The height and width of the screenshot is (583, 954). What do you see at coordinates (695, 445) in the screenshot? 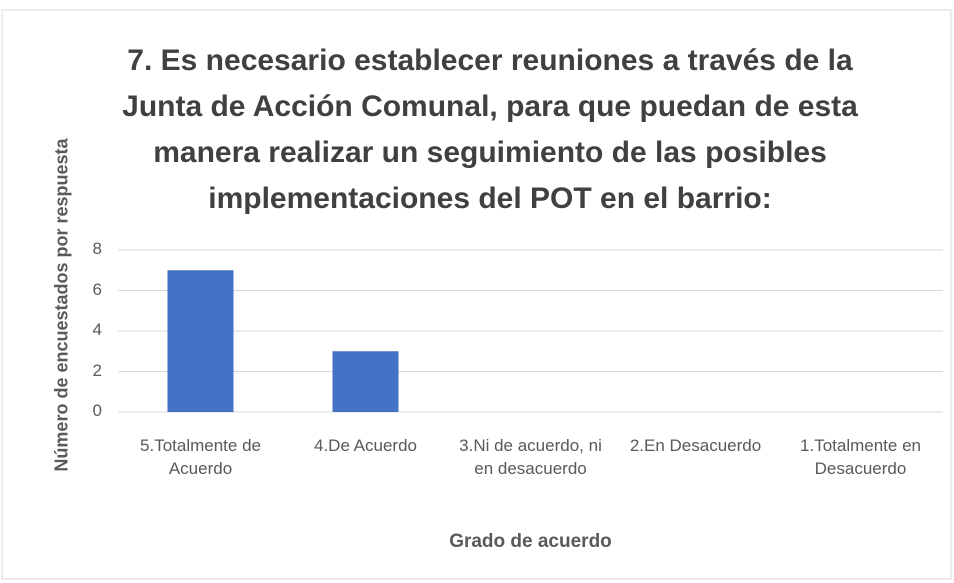
I see `x-tick-label: 2.En Desacuerdo` at bounding box center [695, 445].